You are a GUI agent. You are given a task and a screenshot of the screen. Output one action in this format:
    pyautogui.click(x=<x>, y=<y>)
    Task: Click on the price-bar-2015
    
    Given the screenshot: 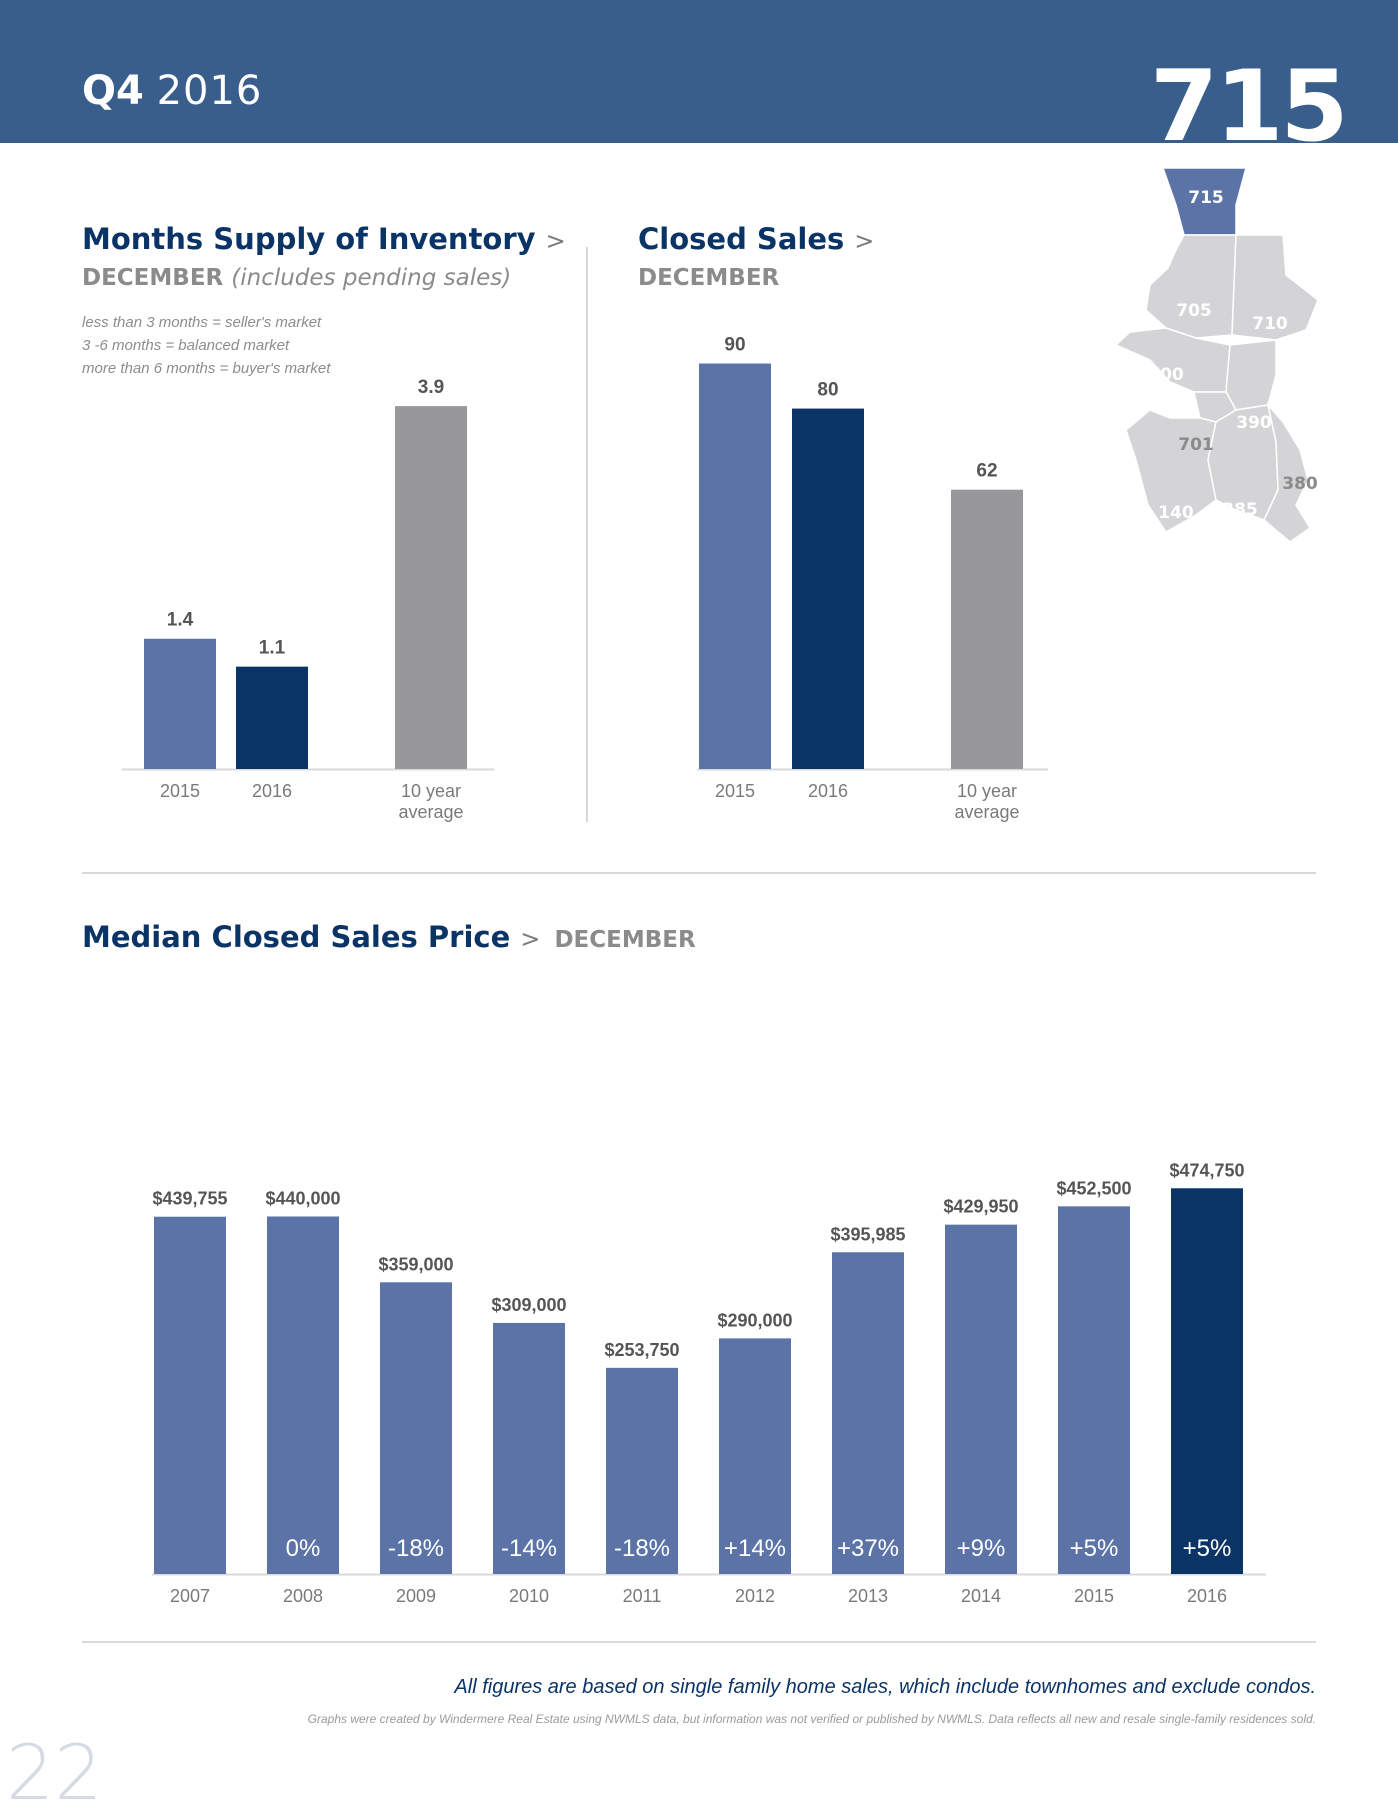 What is the action you would take?
    pyautogui.click(x=1094, y=1390)
    